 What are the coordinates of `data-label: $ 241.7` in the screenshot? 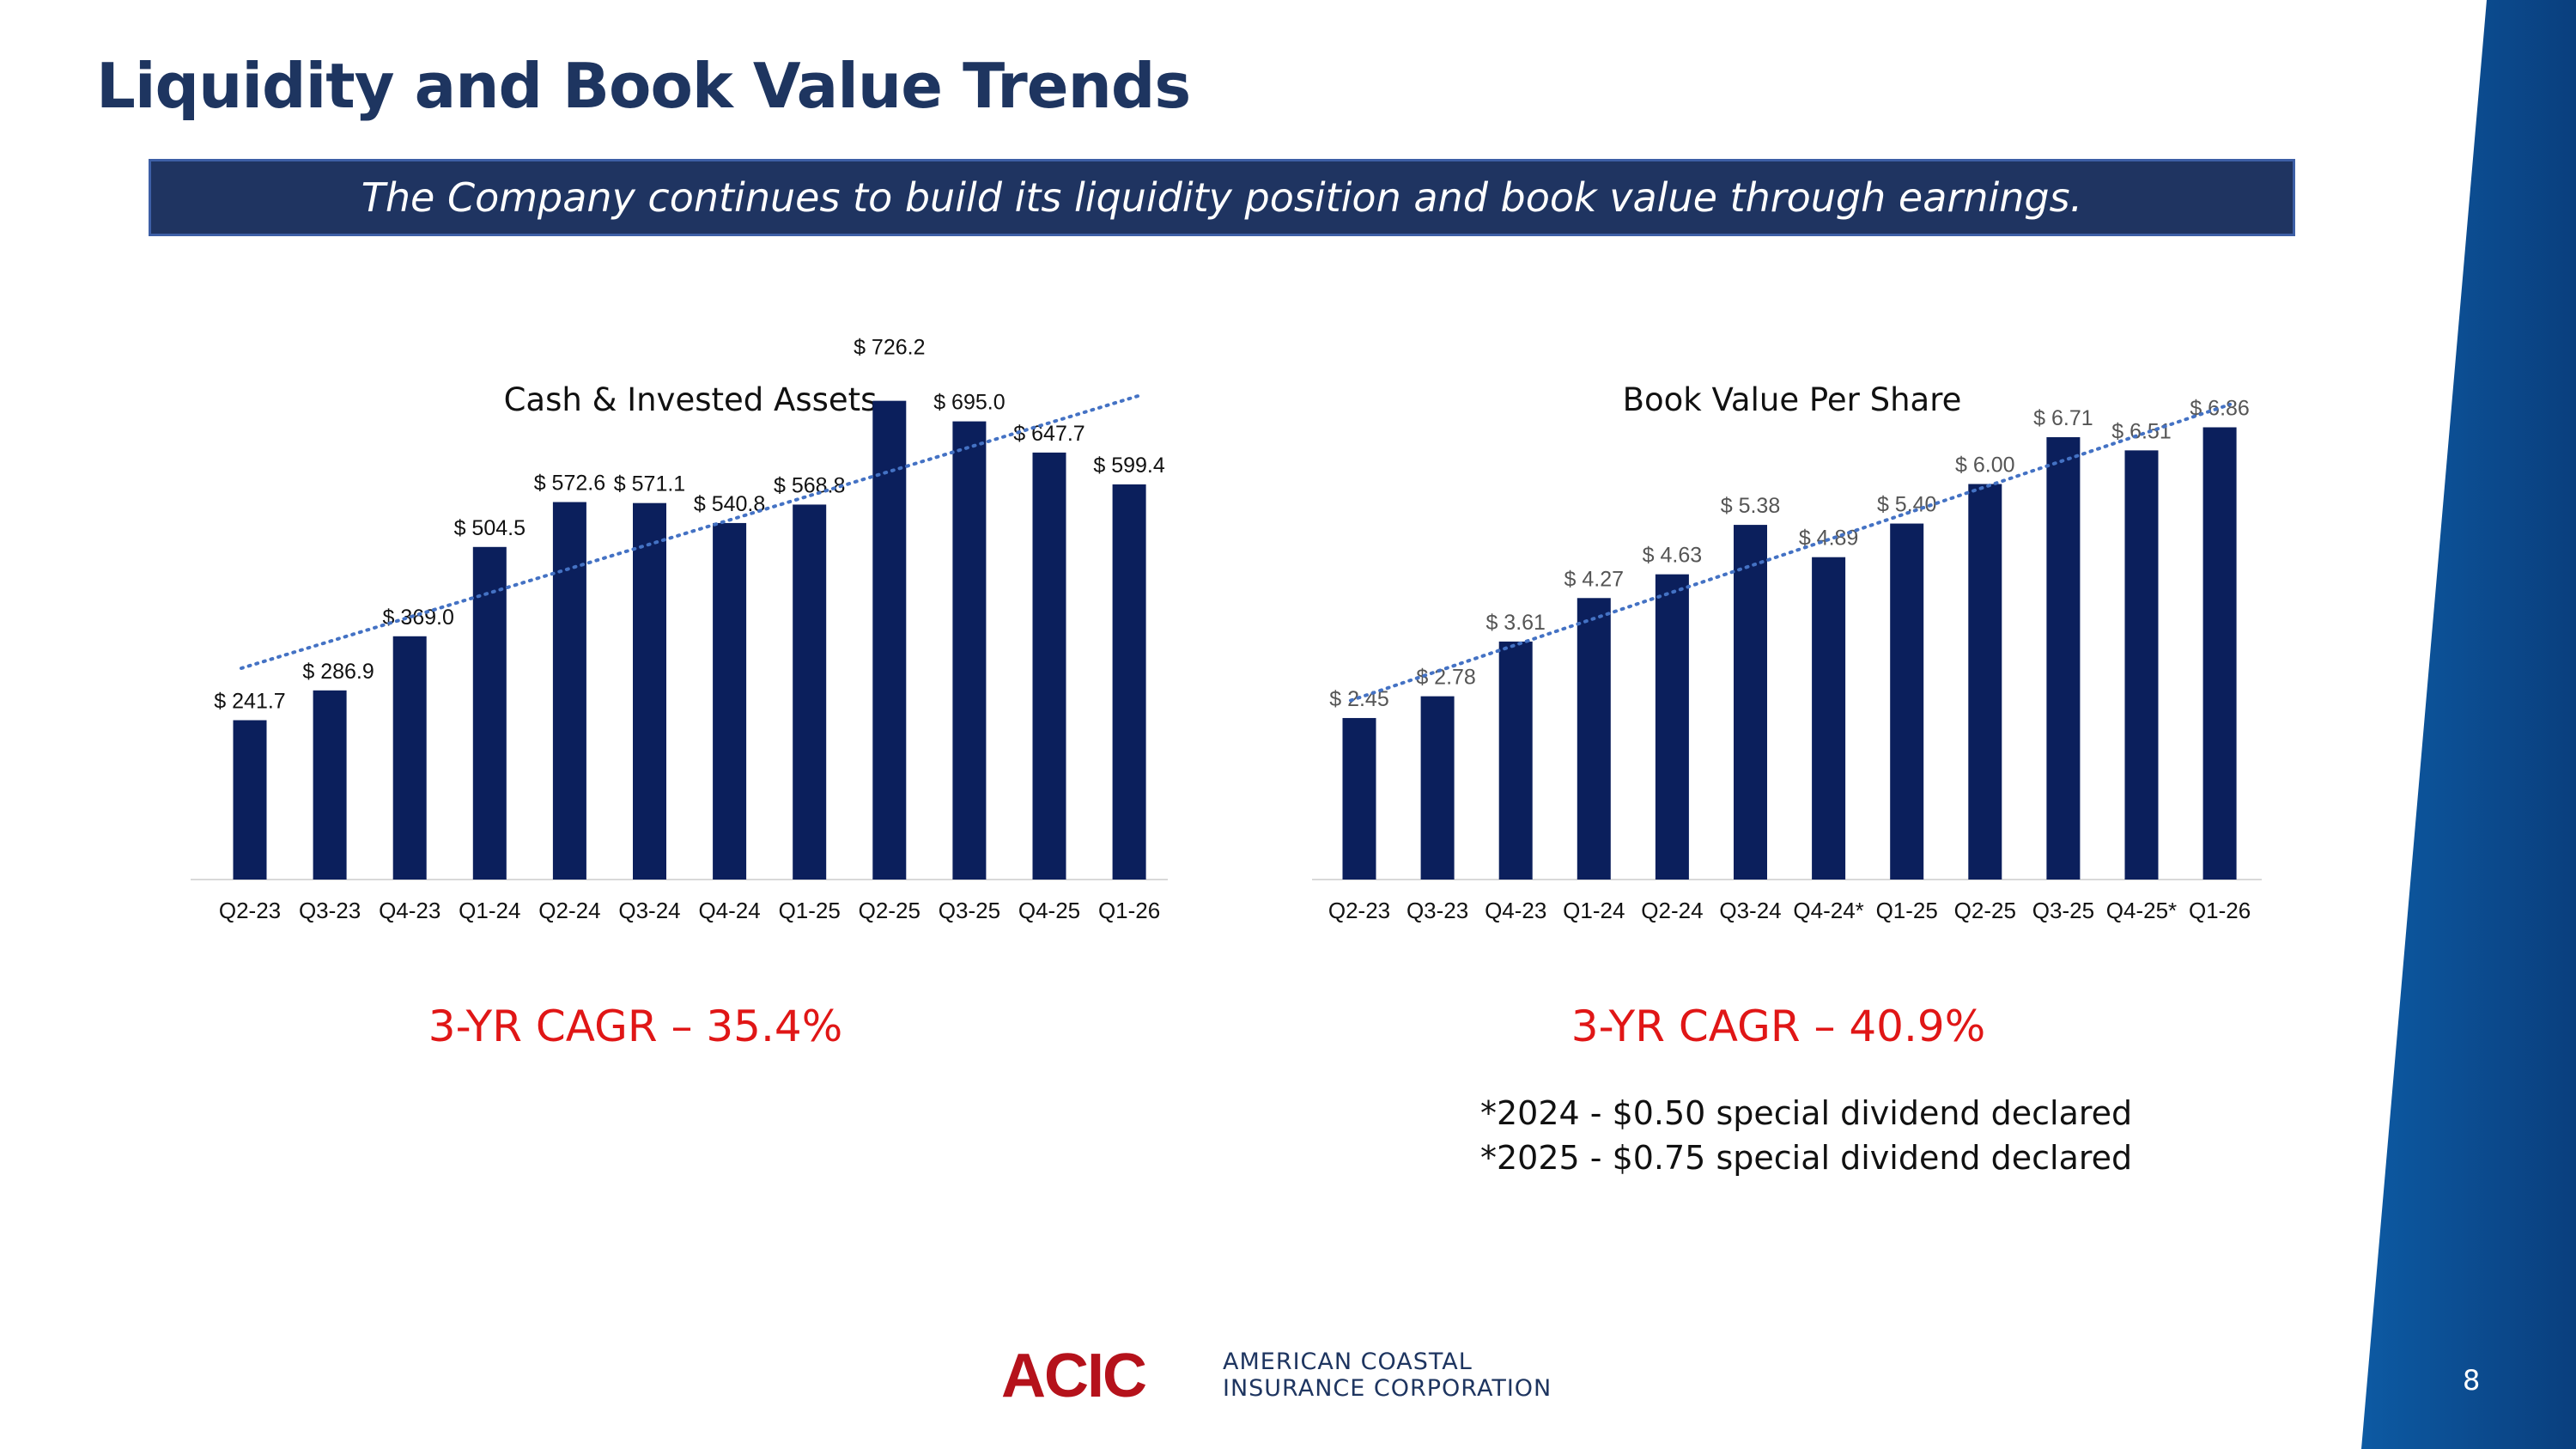 It's located at (250, 701).